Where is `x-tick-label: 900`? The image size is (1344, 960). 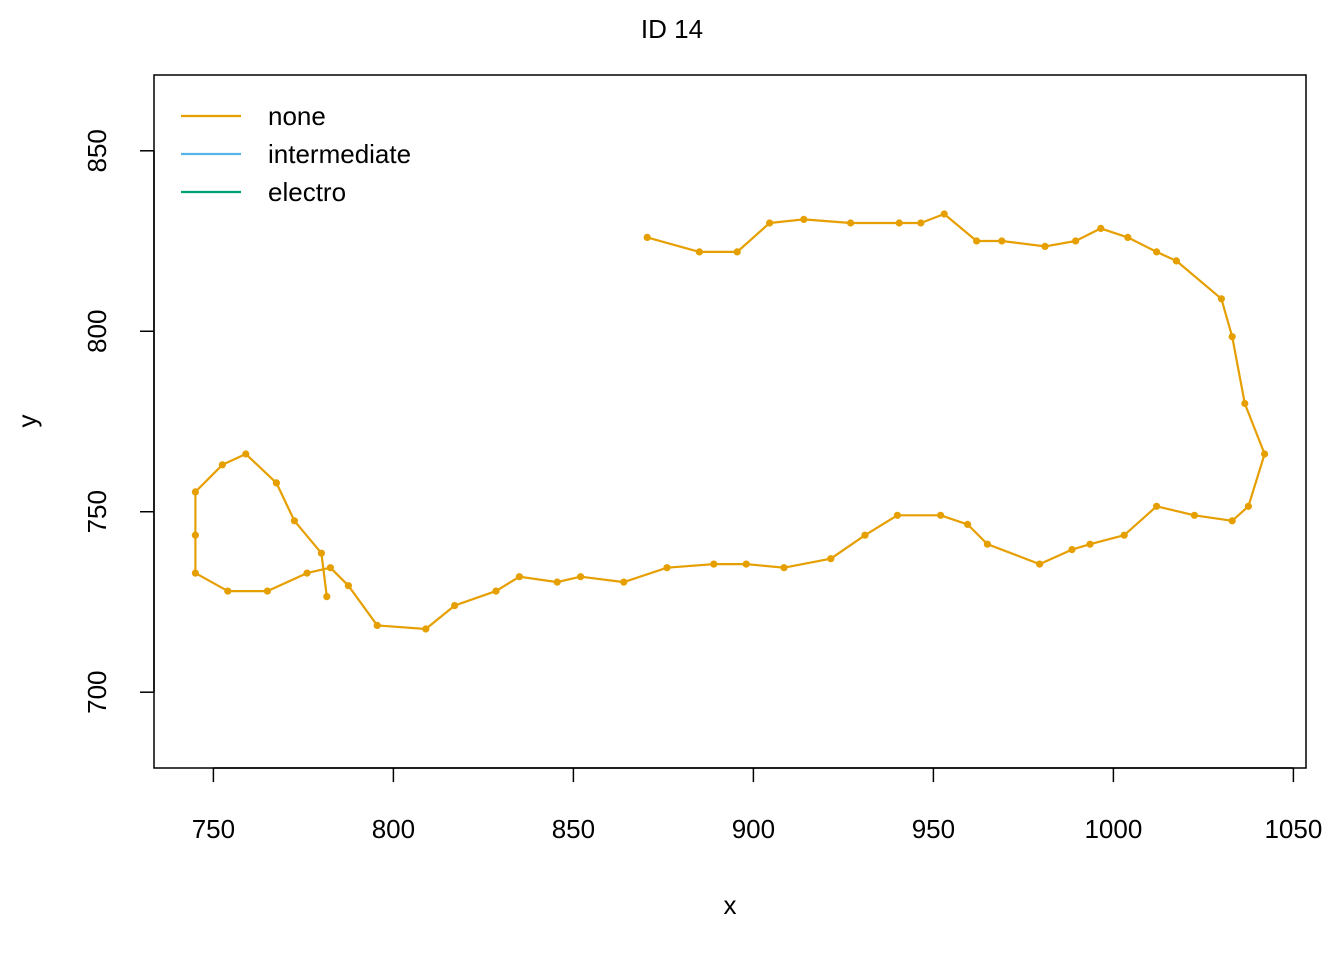 x-tick-label: 900 is located at coordinates (753, 829).